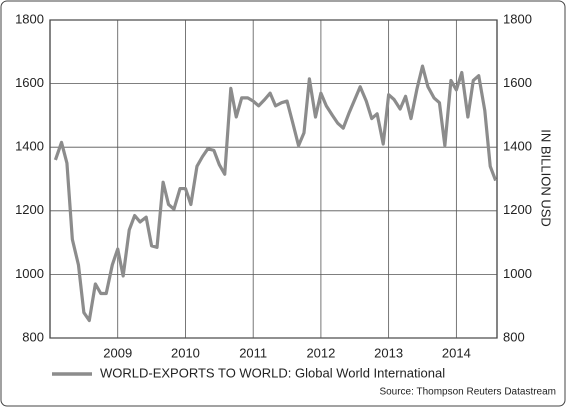  What do you see at coordinates (517, 146) in the screenshot?
I see `y2-tick-label: 1400` at bounding box center [517, 146].